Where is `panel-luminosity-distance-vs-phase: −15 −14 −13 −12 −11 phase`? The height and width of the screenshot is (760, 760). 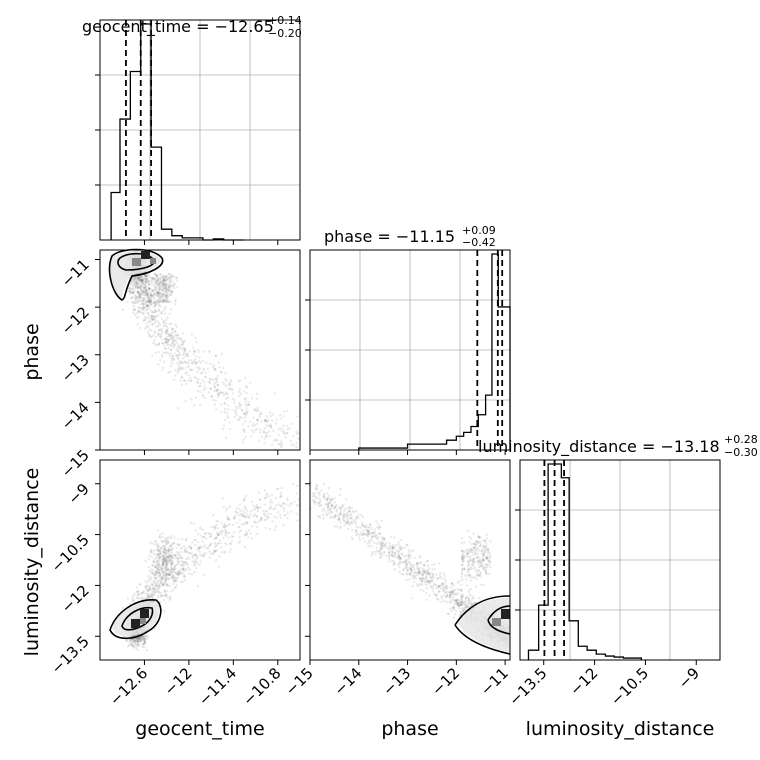 panel-luminosity-distance-vs-phase: −15 −14 −13 −12 −11 phase is located at coordinates (397, 599).